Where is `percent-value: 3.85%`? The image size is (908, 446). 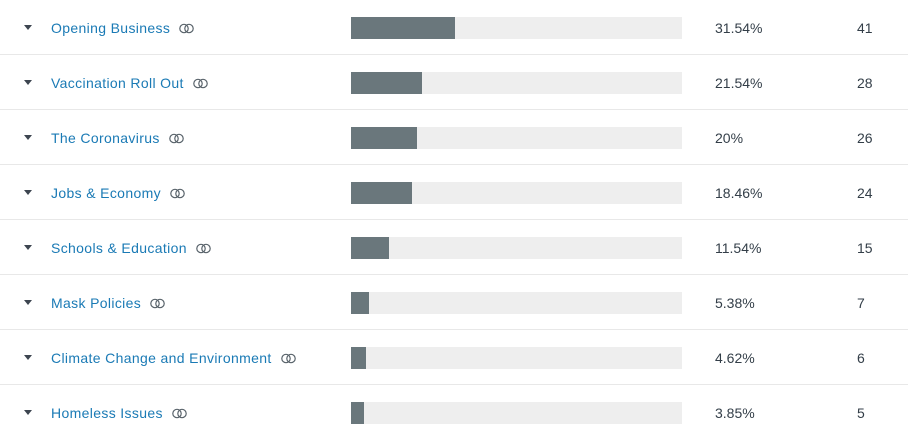 percent-value: 3.85% is located at coordinates (735, 413).